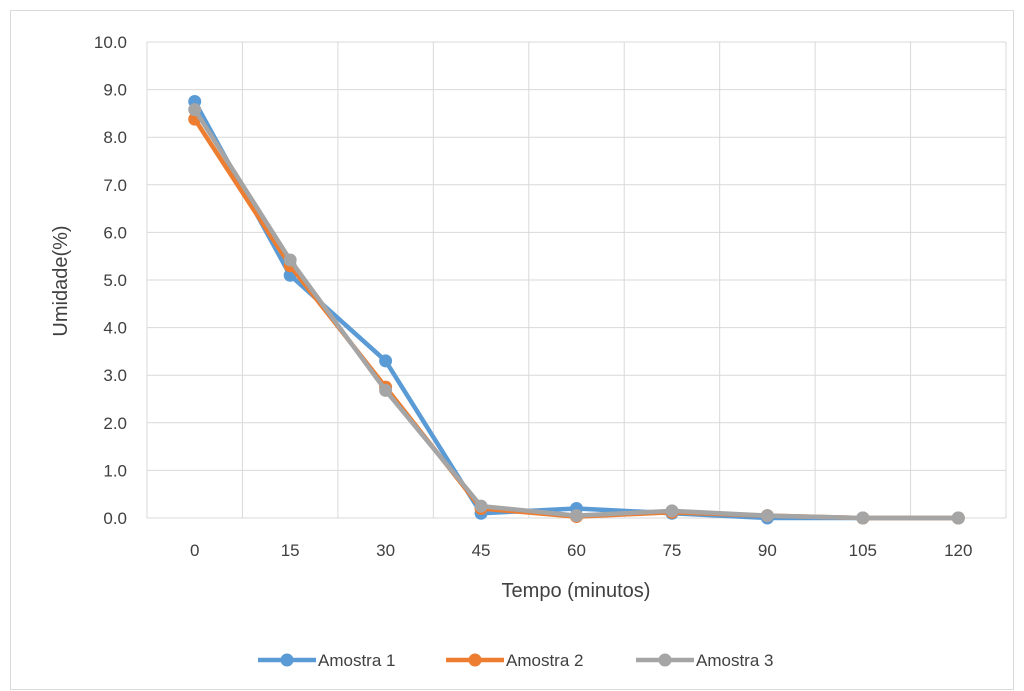 The width and height of the screenshot is (1024, 691). Describe the element at coordinates (115, 423) in the screenshot. I see `y-tick-label: 2.0` at that location.